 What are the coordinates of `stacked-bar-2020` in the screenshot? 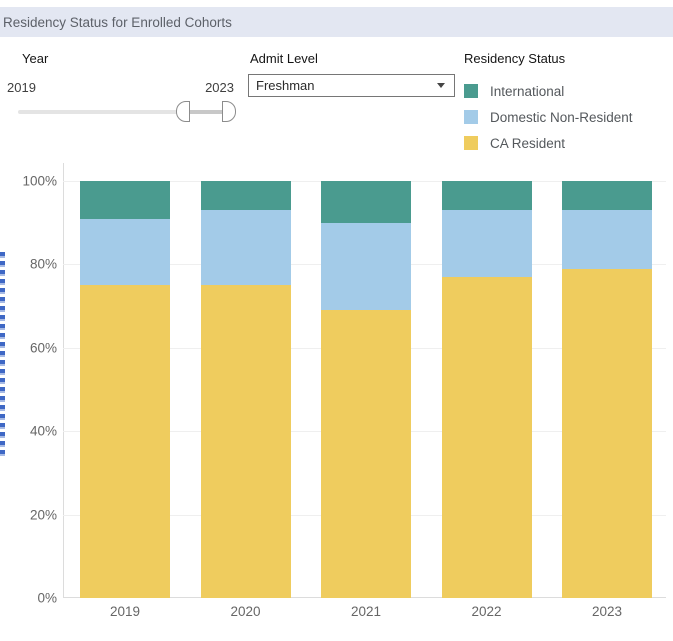 It's located at (245, 389).